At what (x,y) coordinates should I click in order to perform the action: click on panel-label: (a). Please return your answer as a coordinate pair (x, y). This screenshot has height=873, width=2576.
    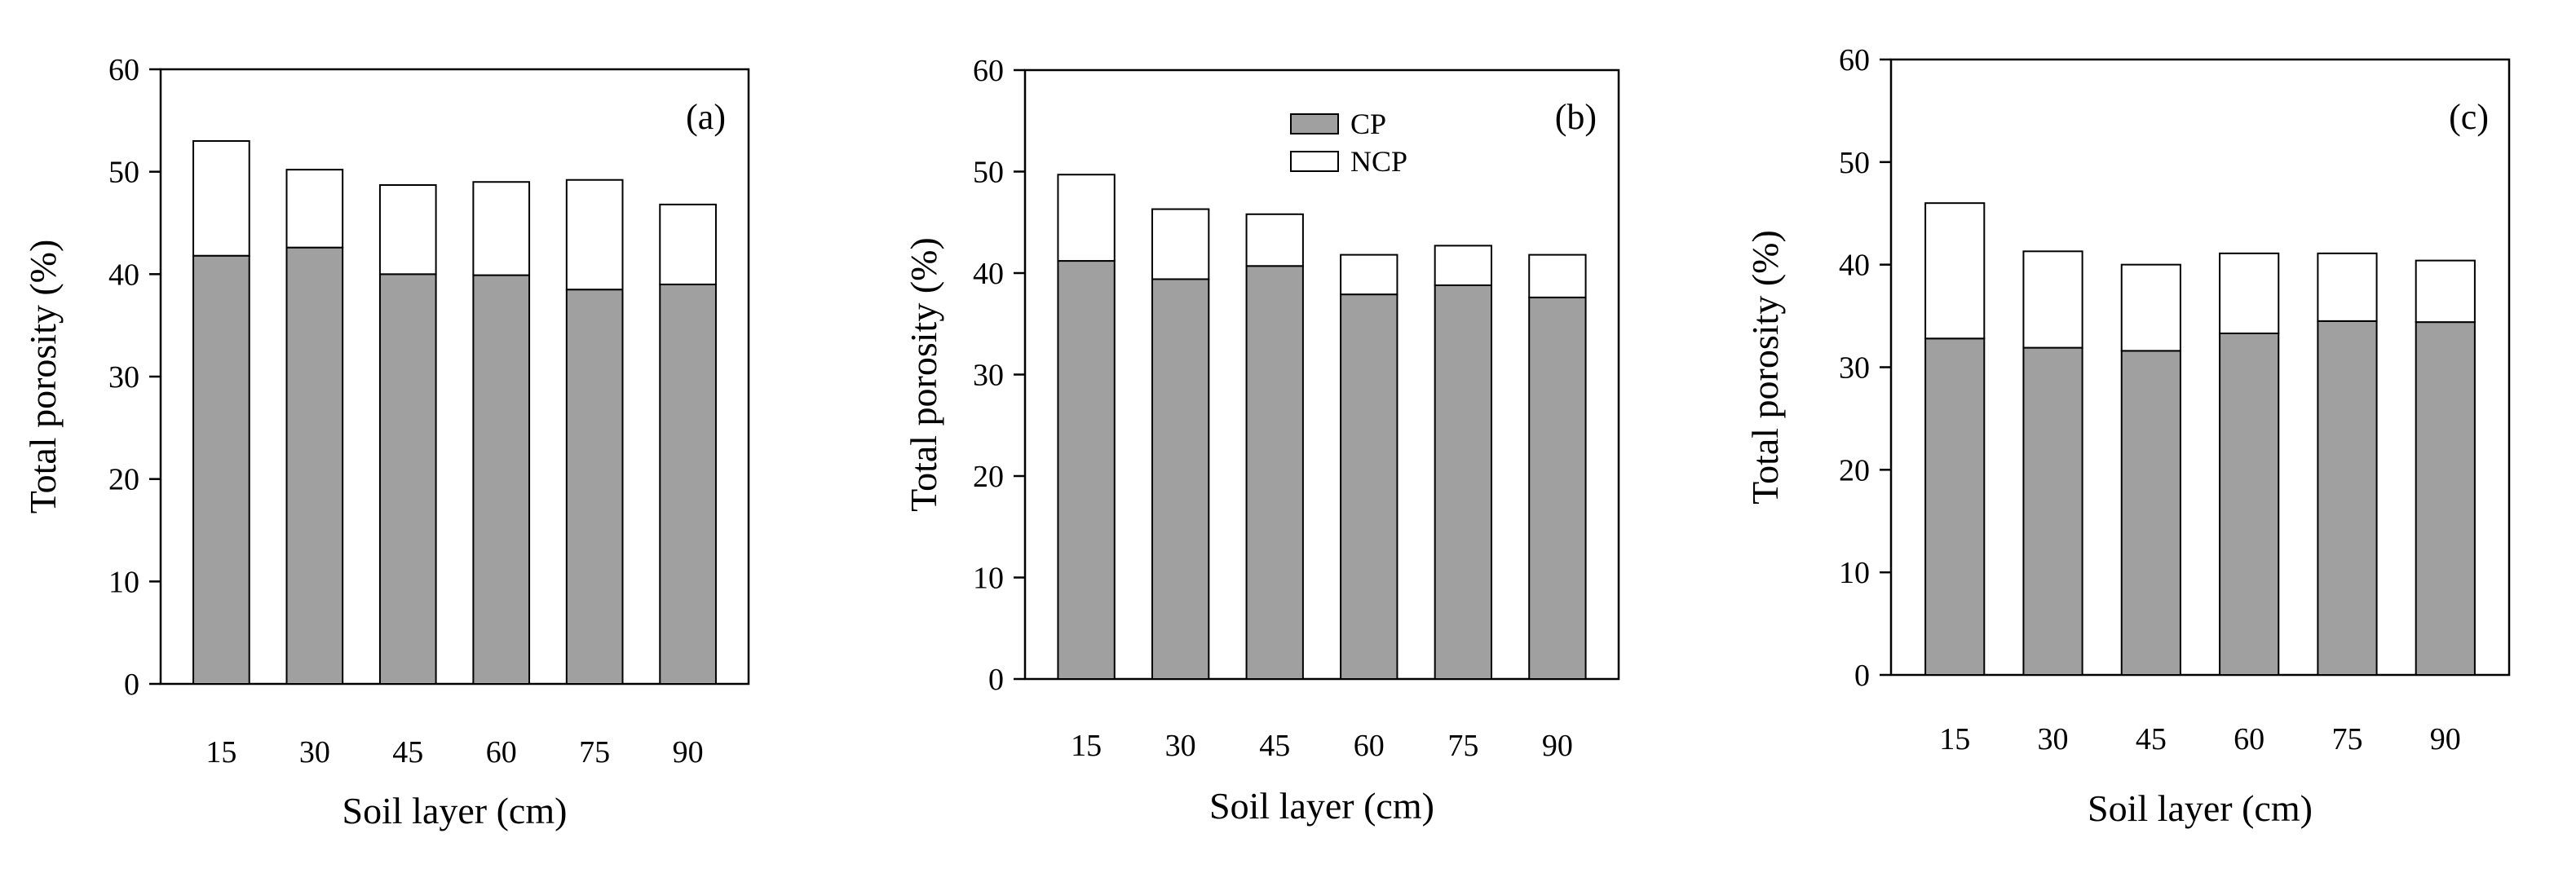
    Looking at the image, I should click on (706, 117).